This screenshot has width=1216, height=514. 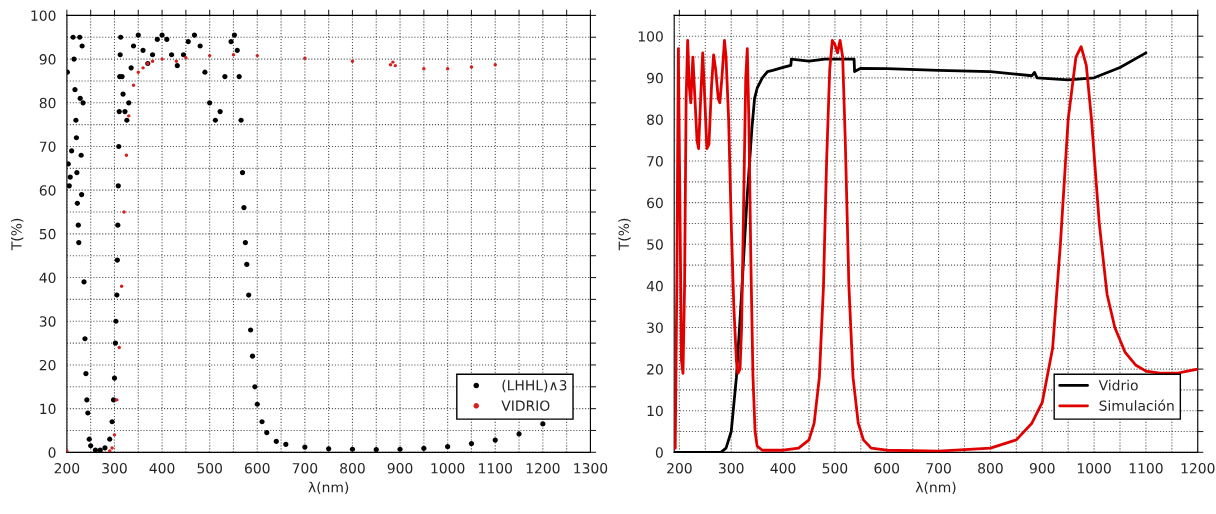 I want to click on legend-label: Simulación, so click(x=1136, y=405).